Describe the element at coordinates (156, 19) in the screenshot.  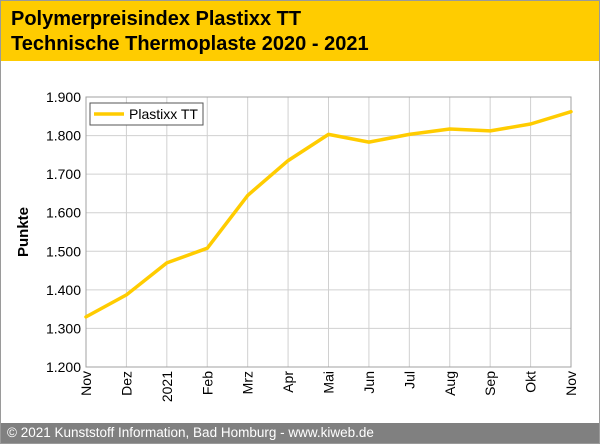
I see `chart-title: Polymerpreisindex Plastixx TT` at that location.